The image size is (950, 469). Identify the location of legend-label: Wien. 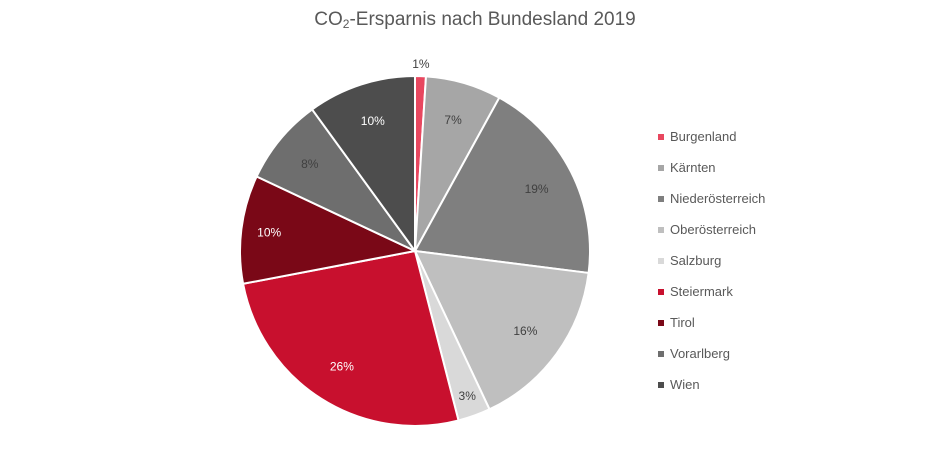
(685, 384).